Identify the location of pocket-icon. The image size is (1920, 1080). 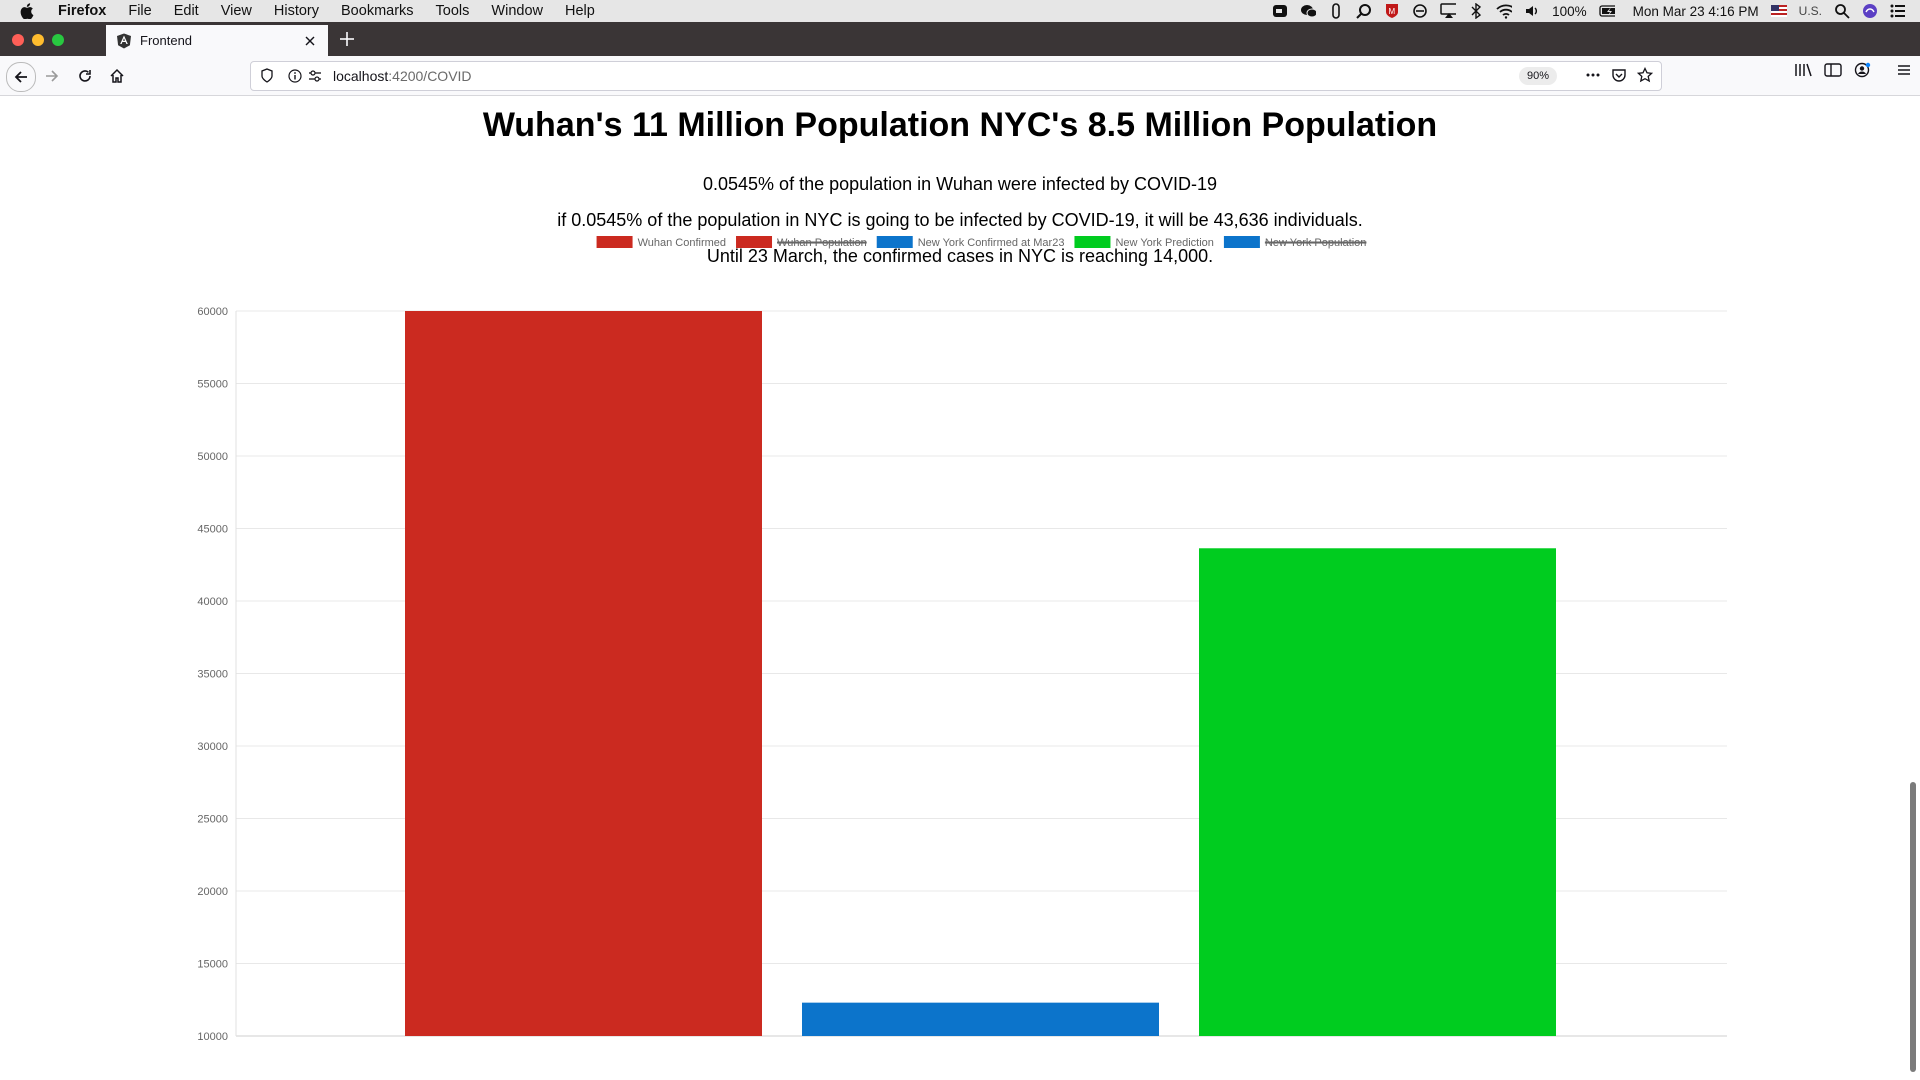
(1619, 76).